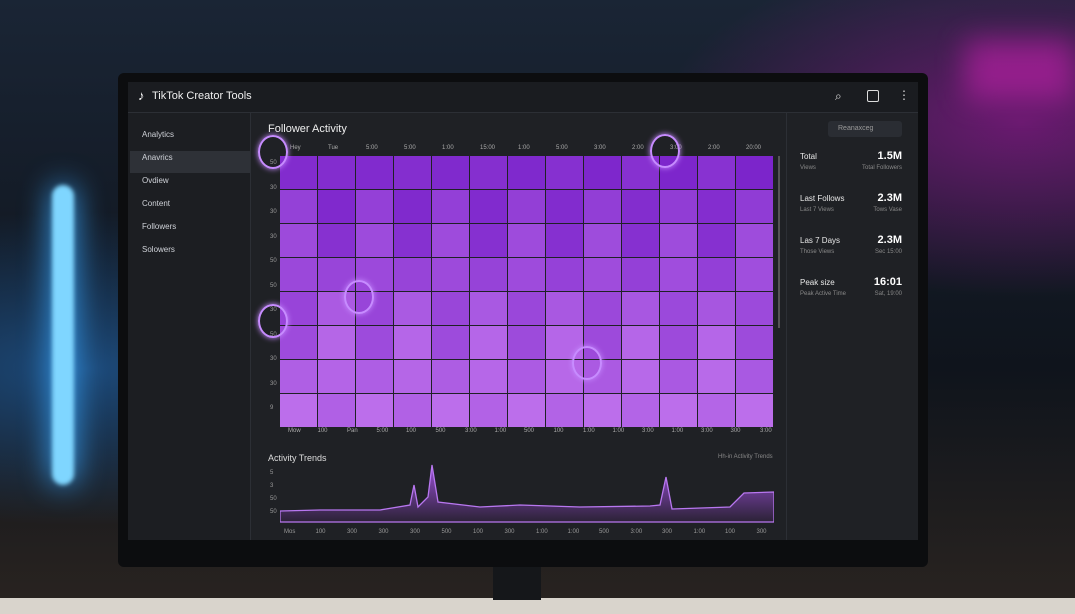 The image size is (1075, 614). What do you see at coordinates (333, 148) in the screenshot?
I see `column-label: Tue` at bounding box center [333, 148].